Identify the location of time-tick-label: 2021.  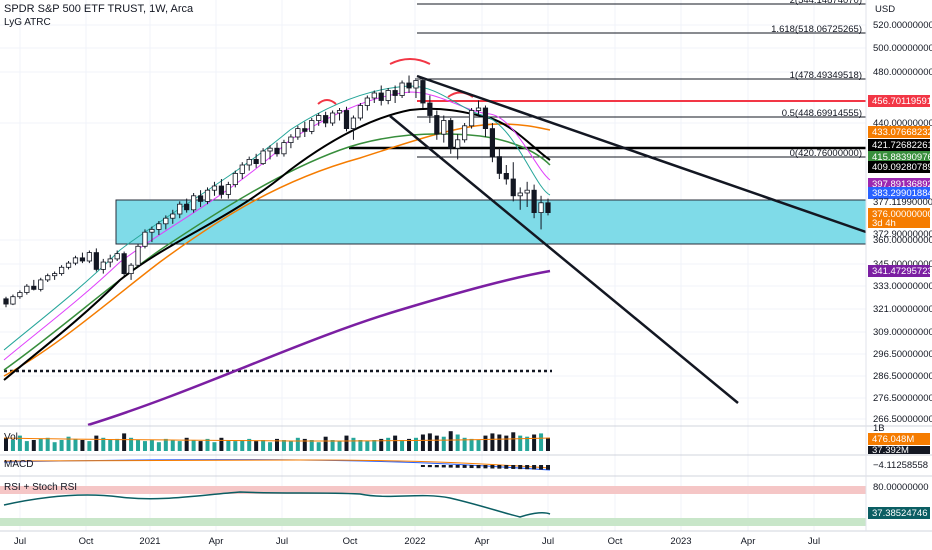
(149, 541).